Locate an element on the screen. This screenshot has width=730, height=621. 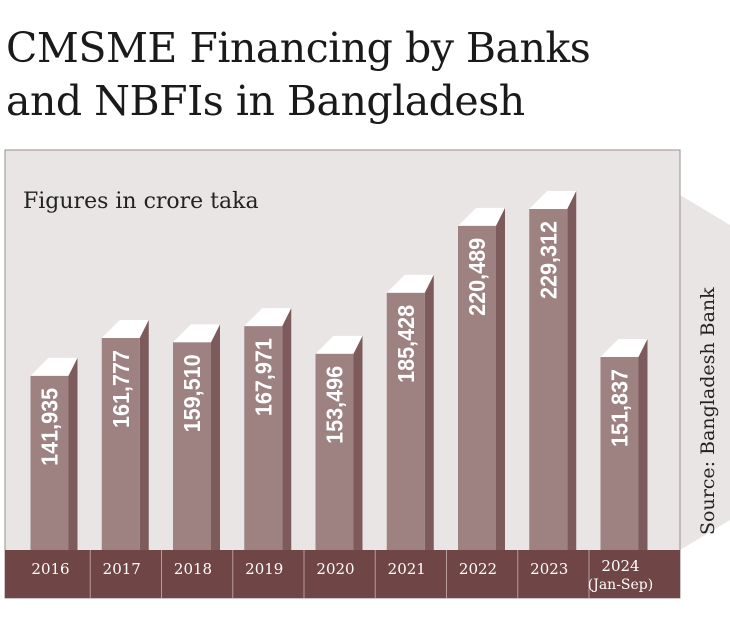
category-label: 2017 is located at coordinates (122, 569).